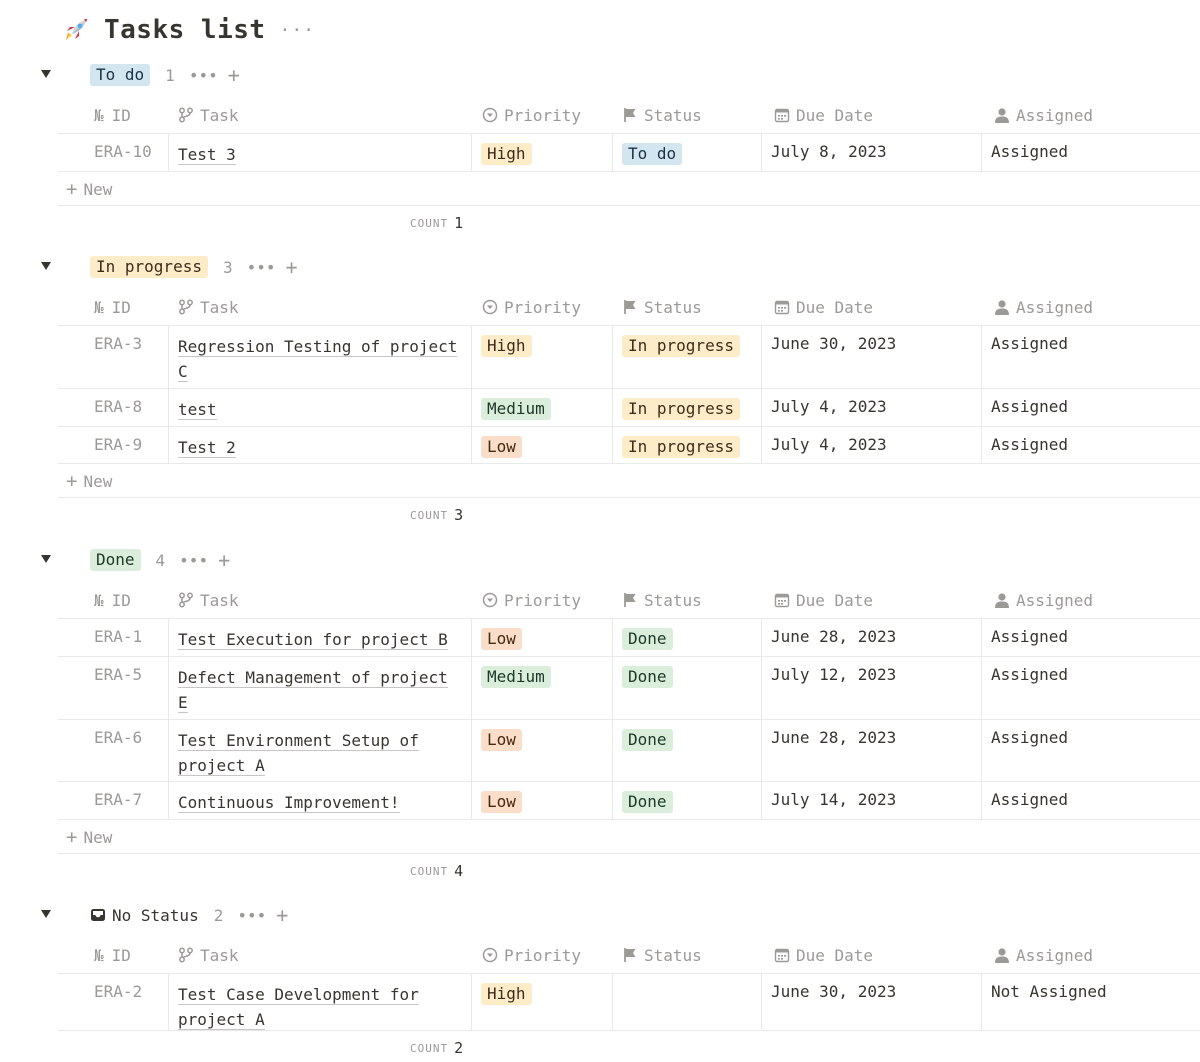 The image size is (1200, 1062). What do you see at coordinates (297, 30) in the screenshot?
I see `page-more-button: ···` at bounding box center [297, 30].